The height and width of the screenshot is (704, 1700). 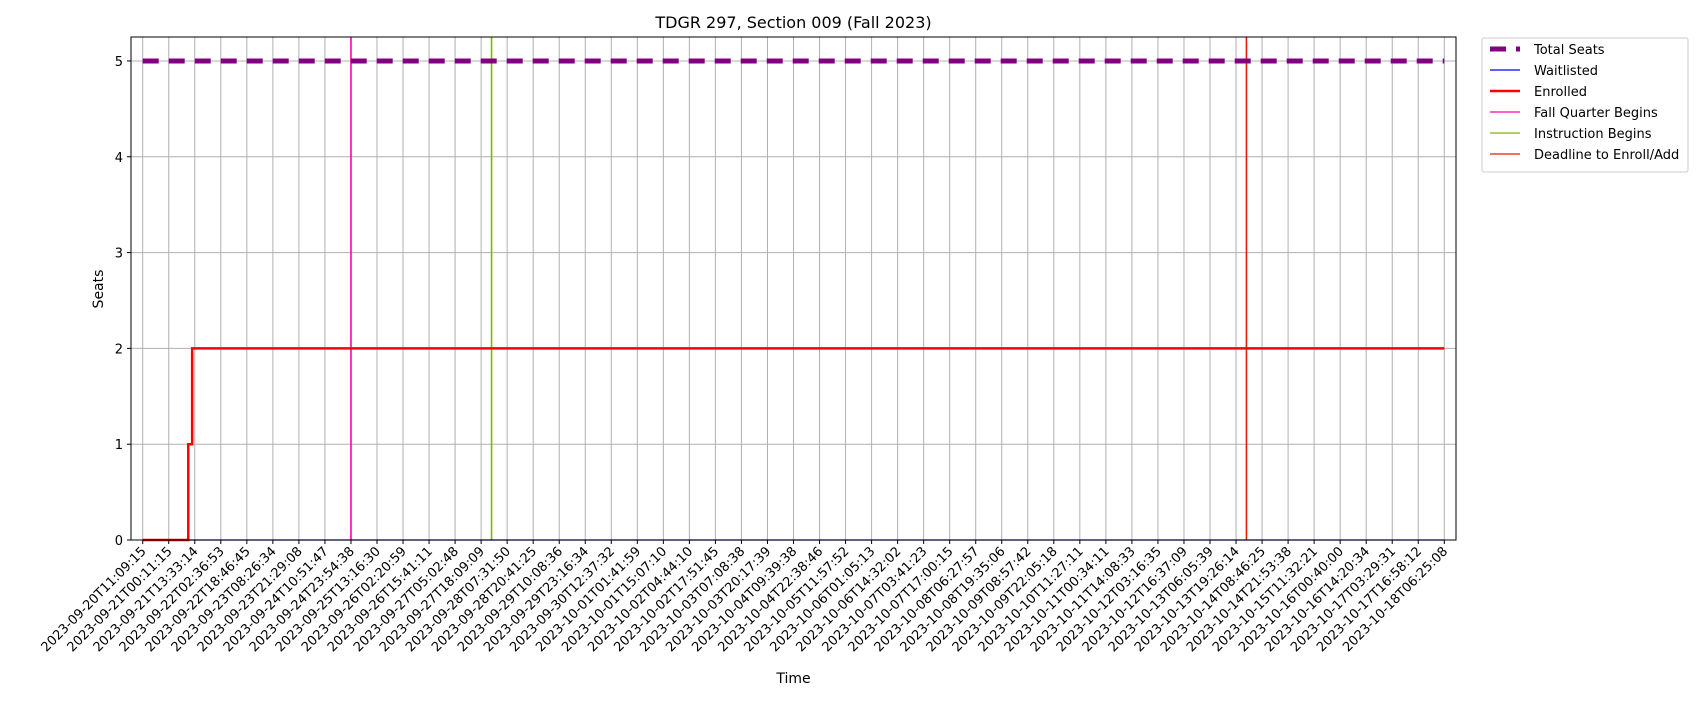 I want to click on legend-label: Fall Quarter Begins, so click(x=1596, y=113).